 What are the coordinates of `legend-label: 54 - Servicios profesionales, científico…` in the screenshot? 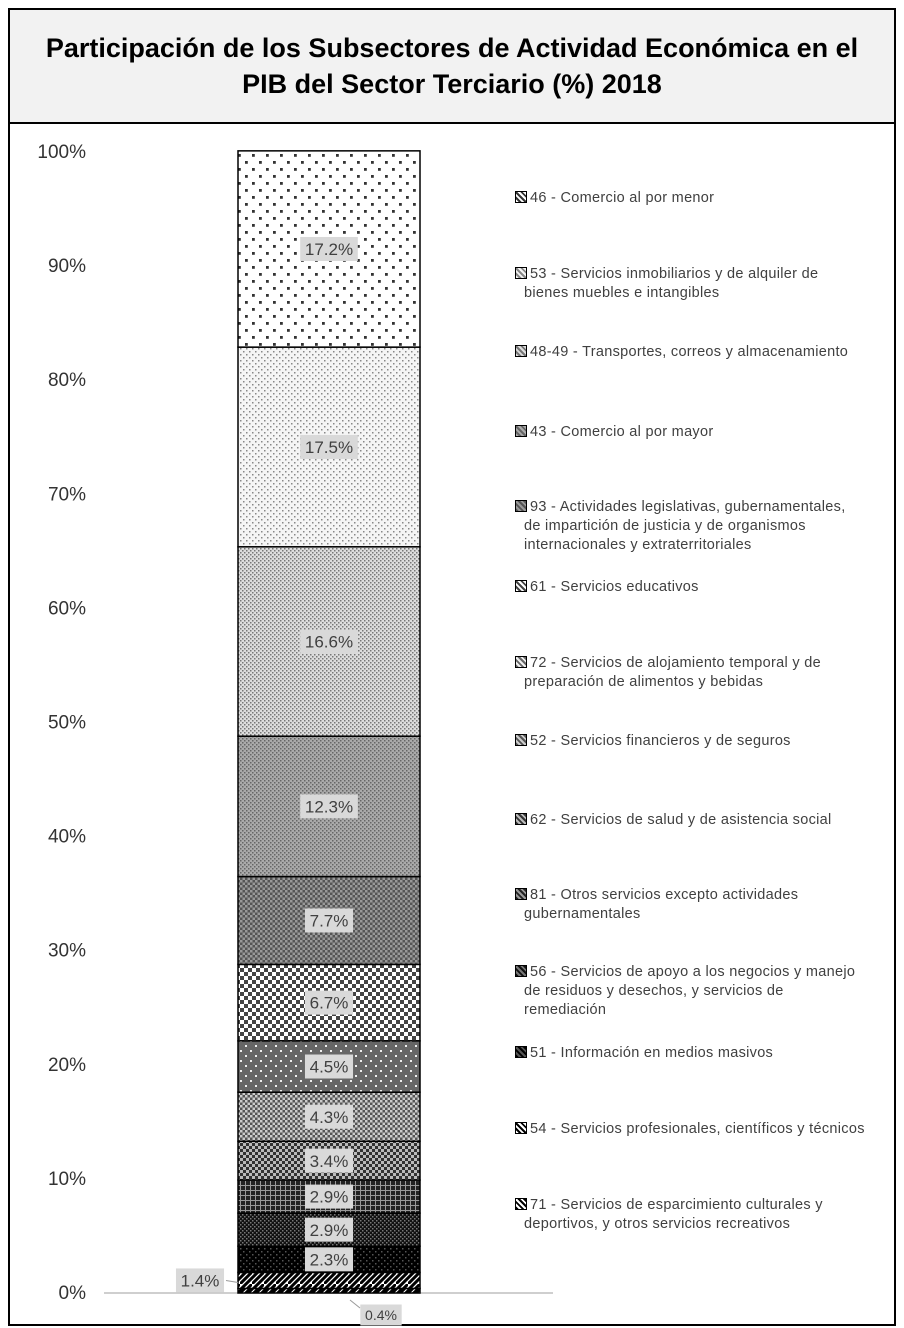 It's located at (697, 1129).